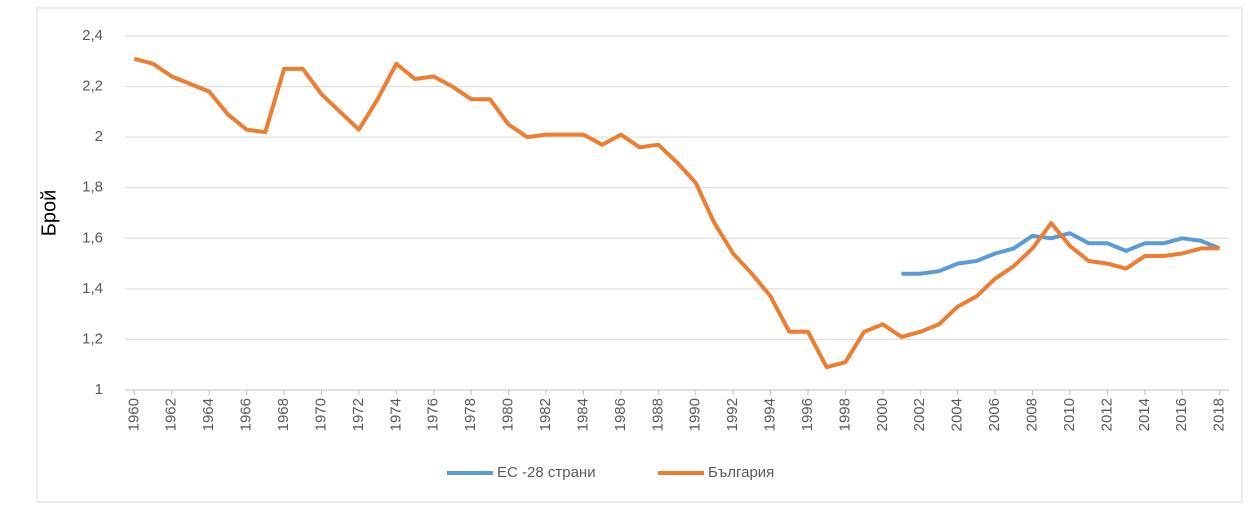 The height and width of the screenshot is (506, 1252). What do you see at coordinates (283, 414) in the screenshot?
I see `x-tick-label: 1968` at bounding box center [283, 414].